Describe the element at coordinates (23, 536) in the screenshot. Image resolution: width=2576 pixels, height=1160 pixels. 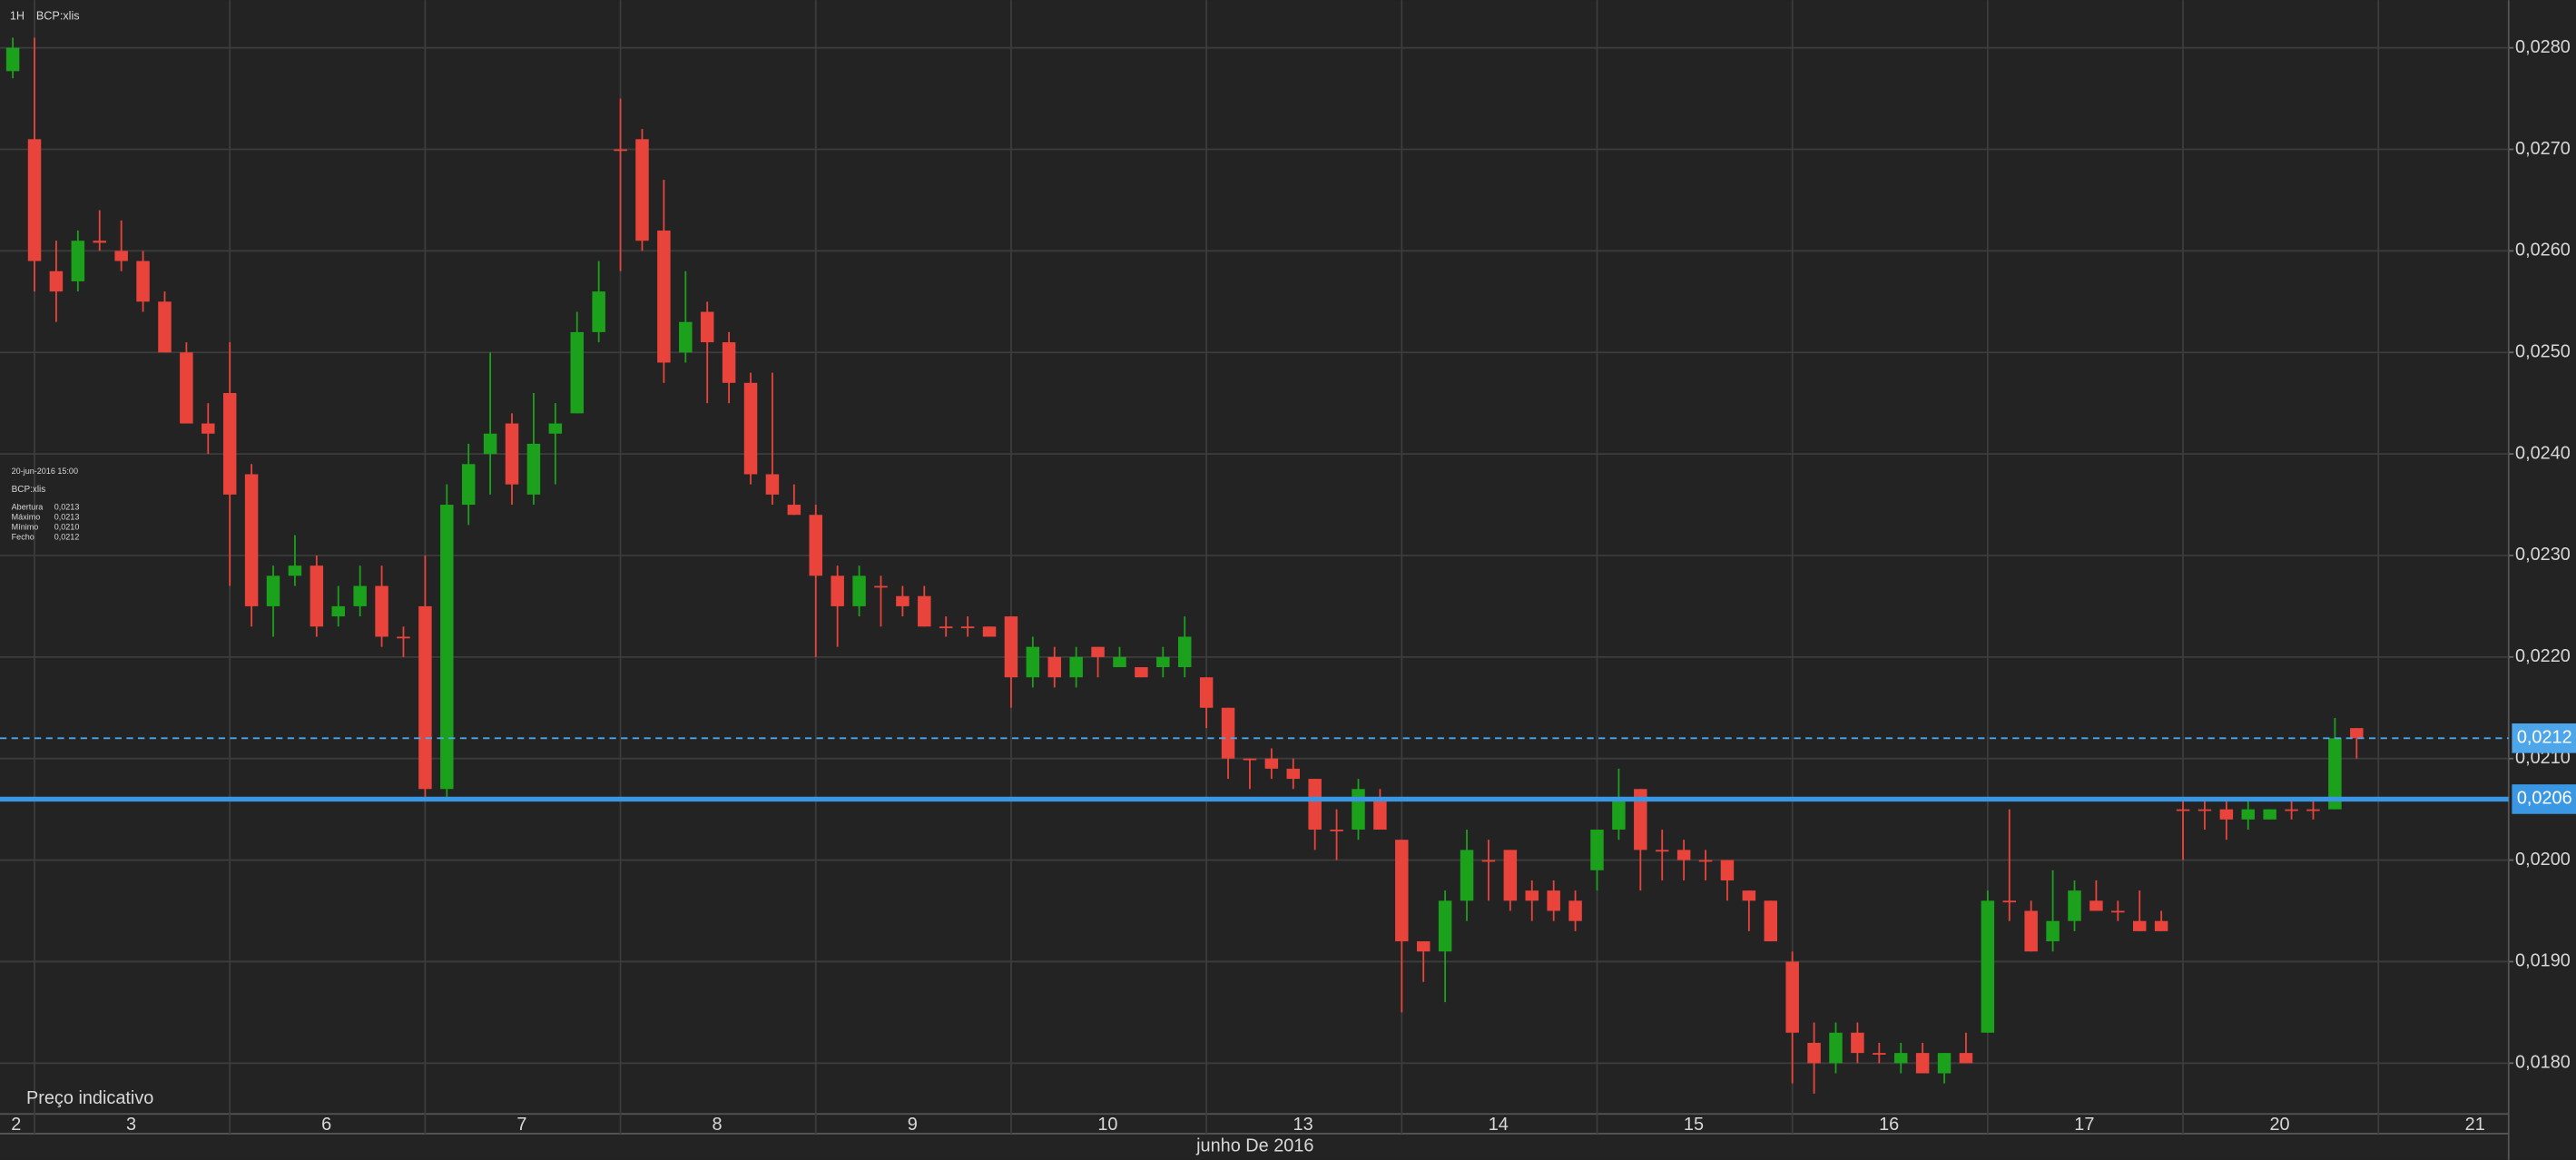
I see `info-label: Fecho` at that location.